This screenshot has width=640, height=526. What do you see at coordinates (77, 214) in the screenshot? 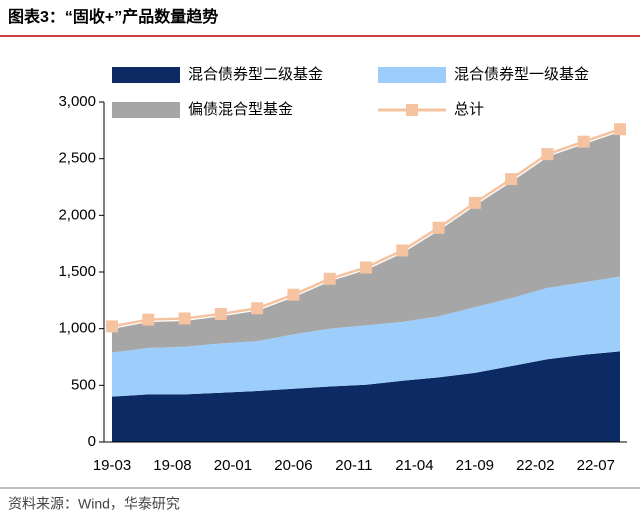
I see `y-tick-label: 2,000` at bounding box center [77, 214].